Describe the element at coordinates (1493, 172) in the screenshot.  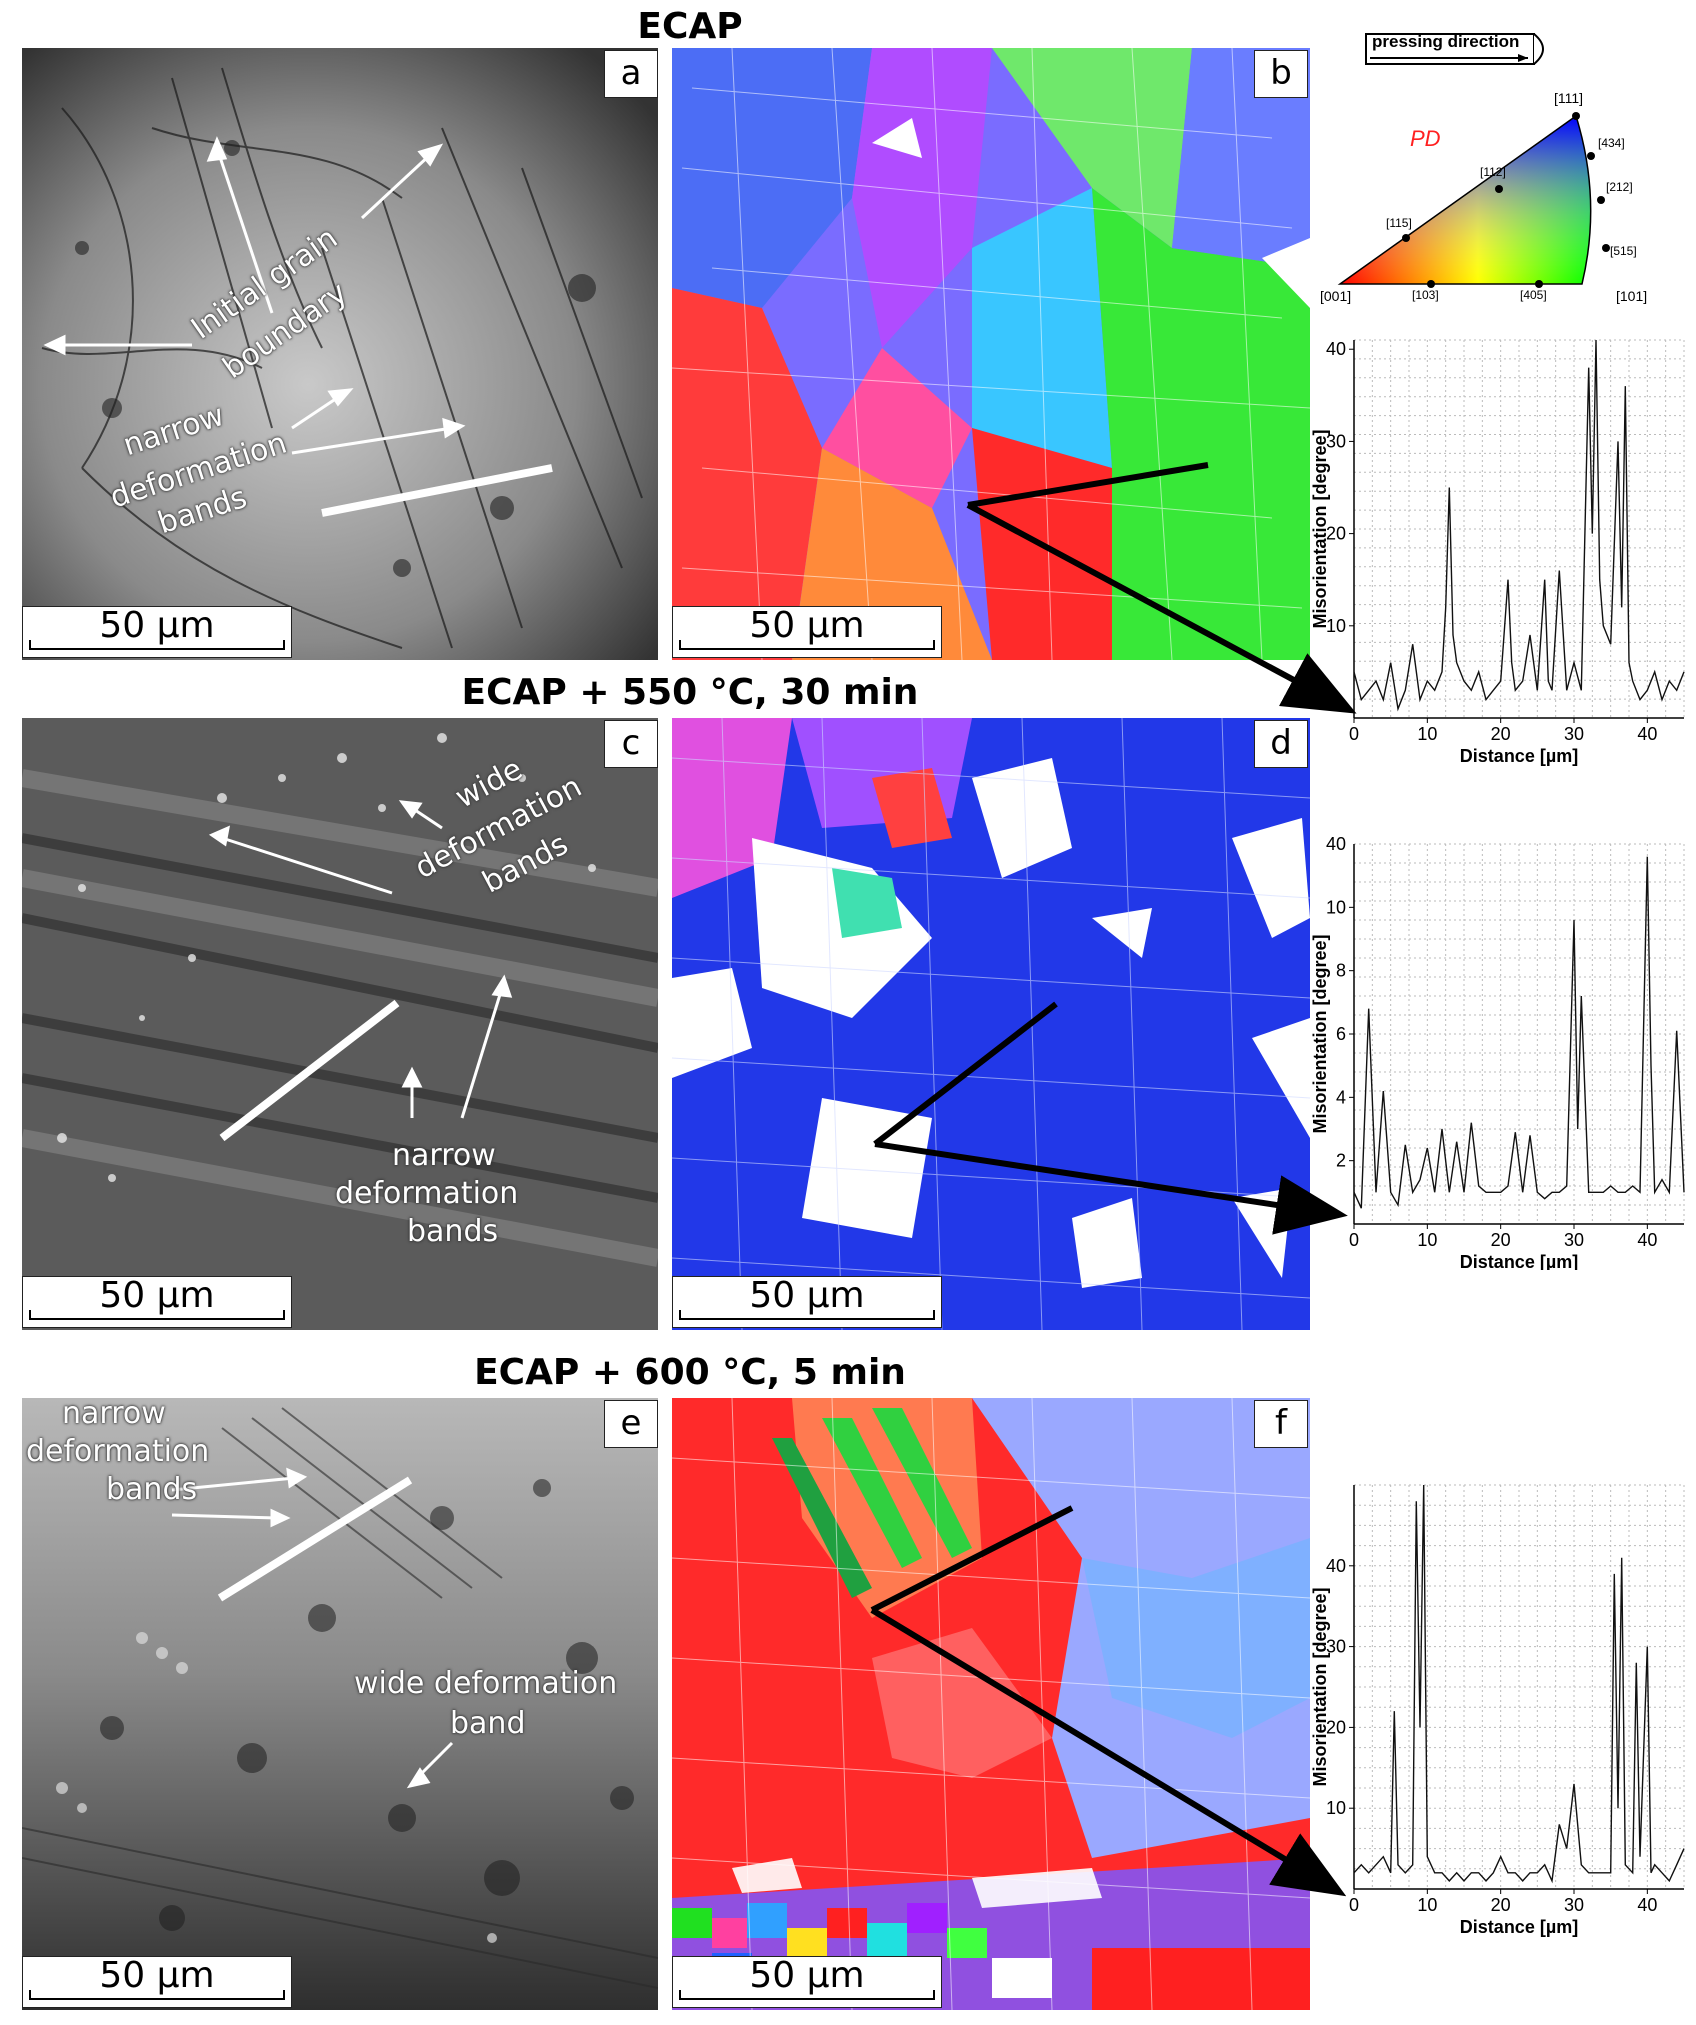
I see `pole-112: [112]` at that location.